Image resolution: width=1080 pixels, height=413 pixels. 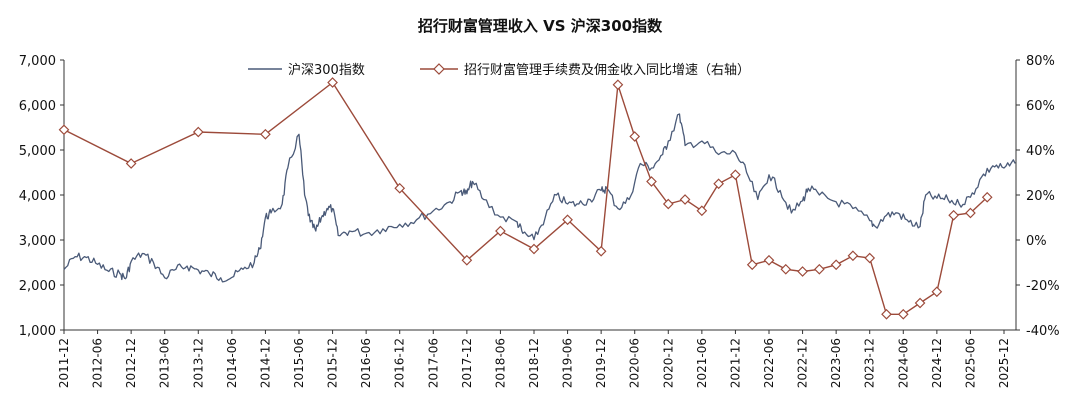 What do you see at coordinates (1036, 241) in the screenshot?
I see `right-axis-tick-label: 0%` at bounding box center [1036, 241].